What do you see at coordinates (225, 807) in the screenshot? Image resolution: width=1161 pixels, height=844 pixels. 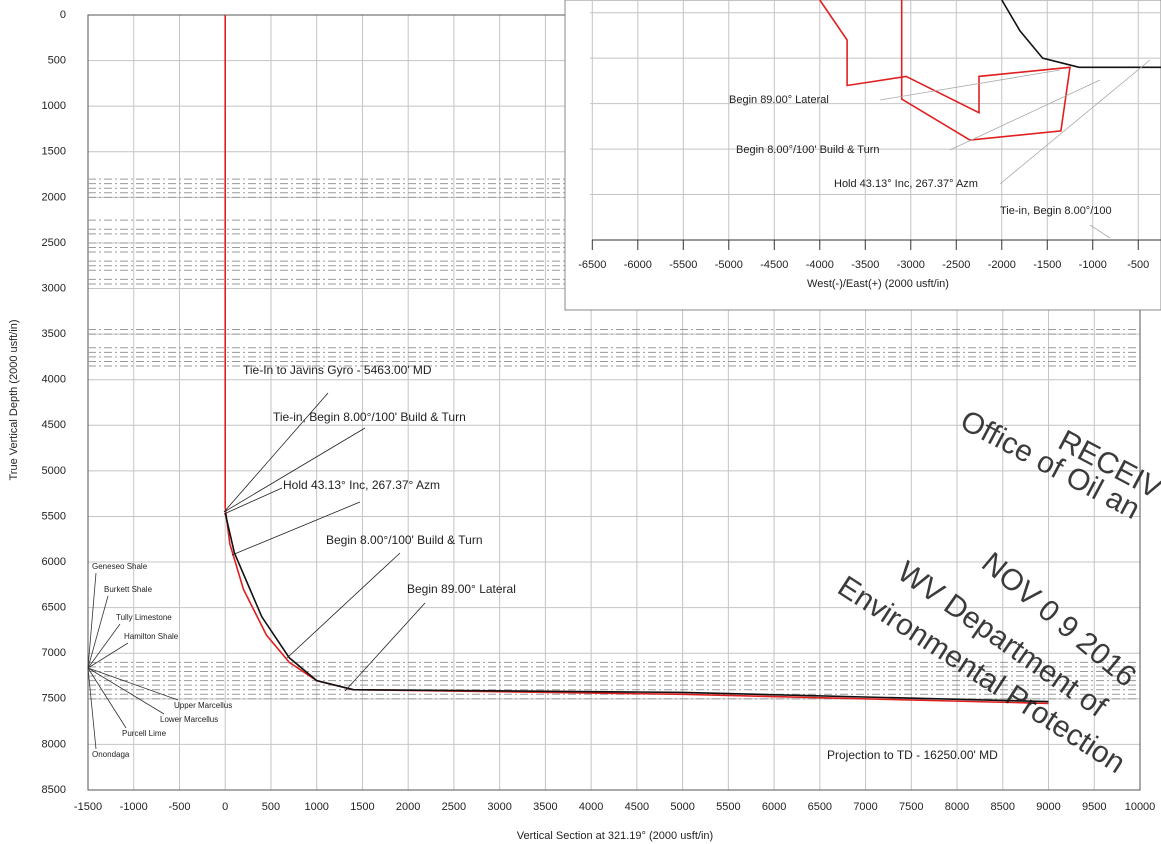 I see `x-tick-label: 0` at bounding box center [225, 807].